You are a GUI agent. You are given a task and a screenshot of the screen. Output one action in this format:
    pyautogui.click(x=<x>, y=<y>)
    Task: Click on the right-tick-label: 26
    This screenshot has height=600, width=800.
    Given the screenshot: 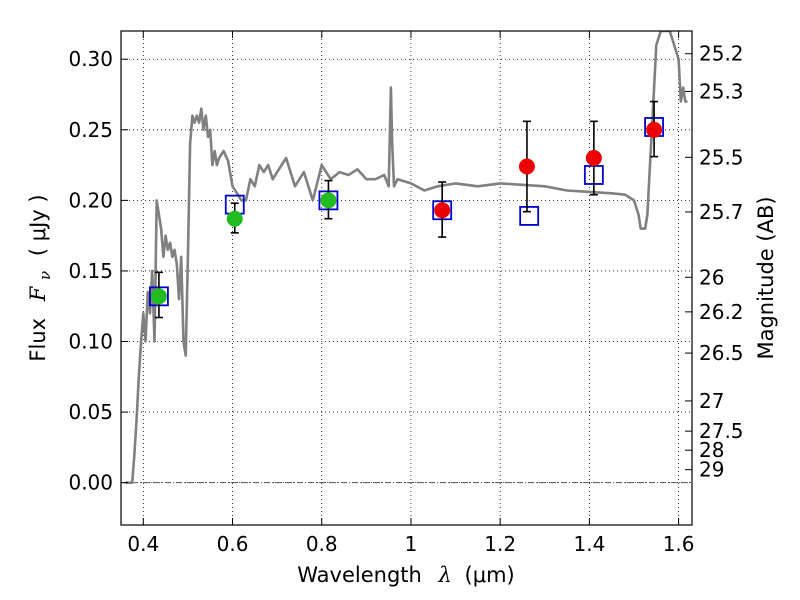 What is the action you would take?
    pyautogui.click(x=711, y=277)
    